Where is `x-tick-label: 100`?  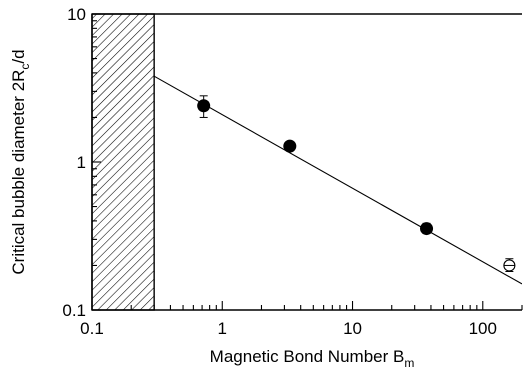
x-tick-label: 100 is located at coordinates (483, 328).